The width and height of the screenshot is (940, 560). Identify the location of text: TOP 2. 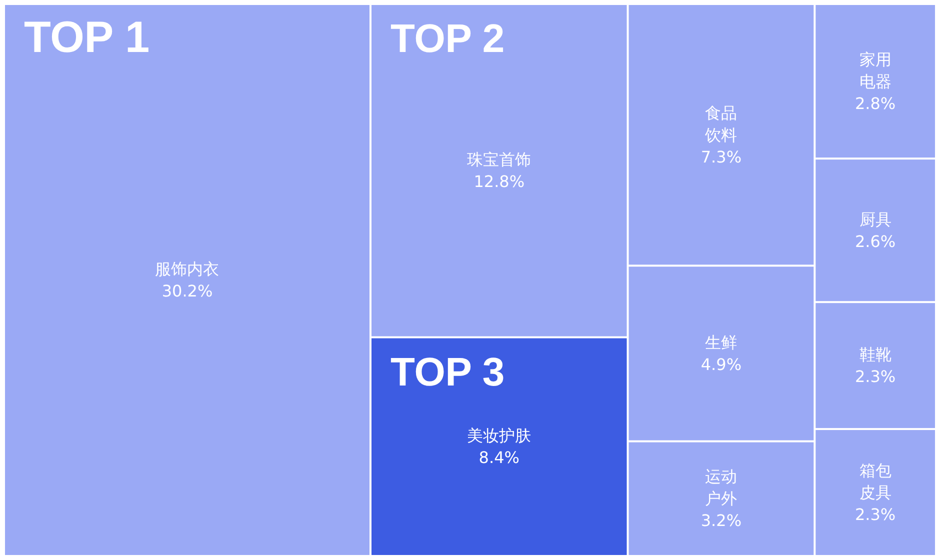
(447, 39).